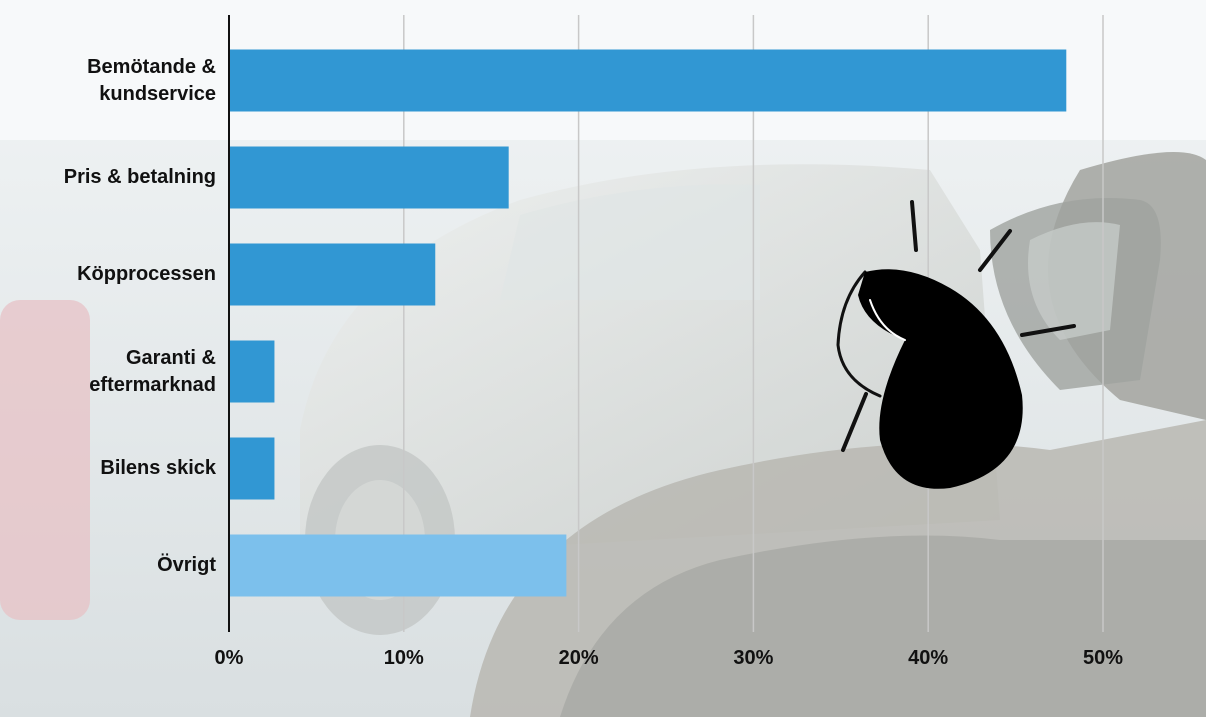  What do you see at coordinates (229, 658) in the screenshot?
I see `x-tick-label: 0%` at bounding box center [229, 658].